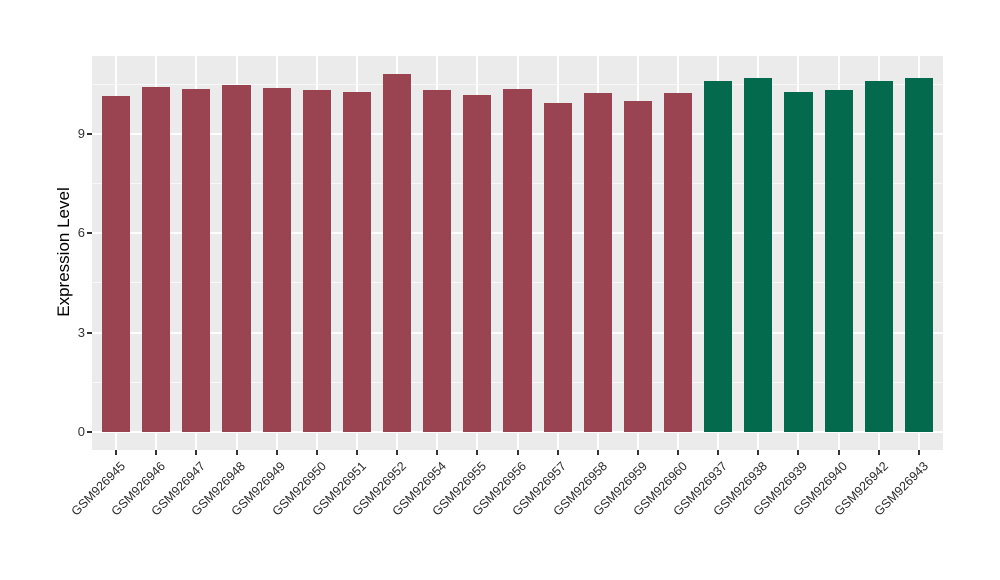 The width and height of the screenshot is (1000, 580). What do you see at coordinates (517, 260) in the screenshot?
I see `bar-GSM926956` at bounding box center [517, 260].